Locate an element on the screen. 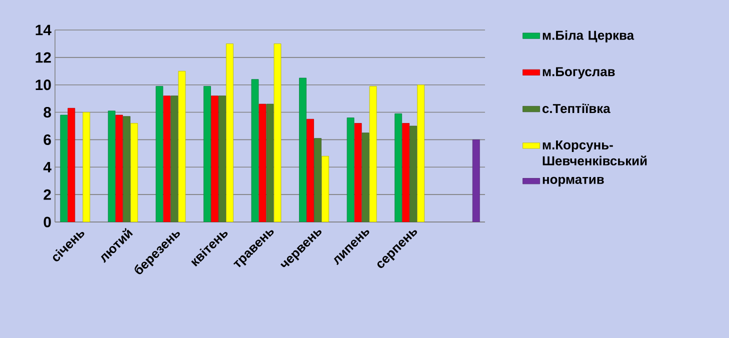  legend-label: м.Біла Церква is located at coordinates (588, 36).